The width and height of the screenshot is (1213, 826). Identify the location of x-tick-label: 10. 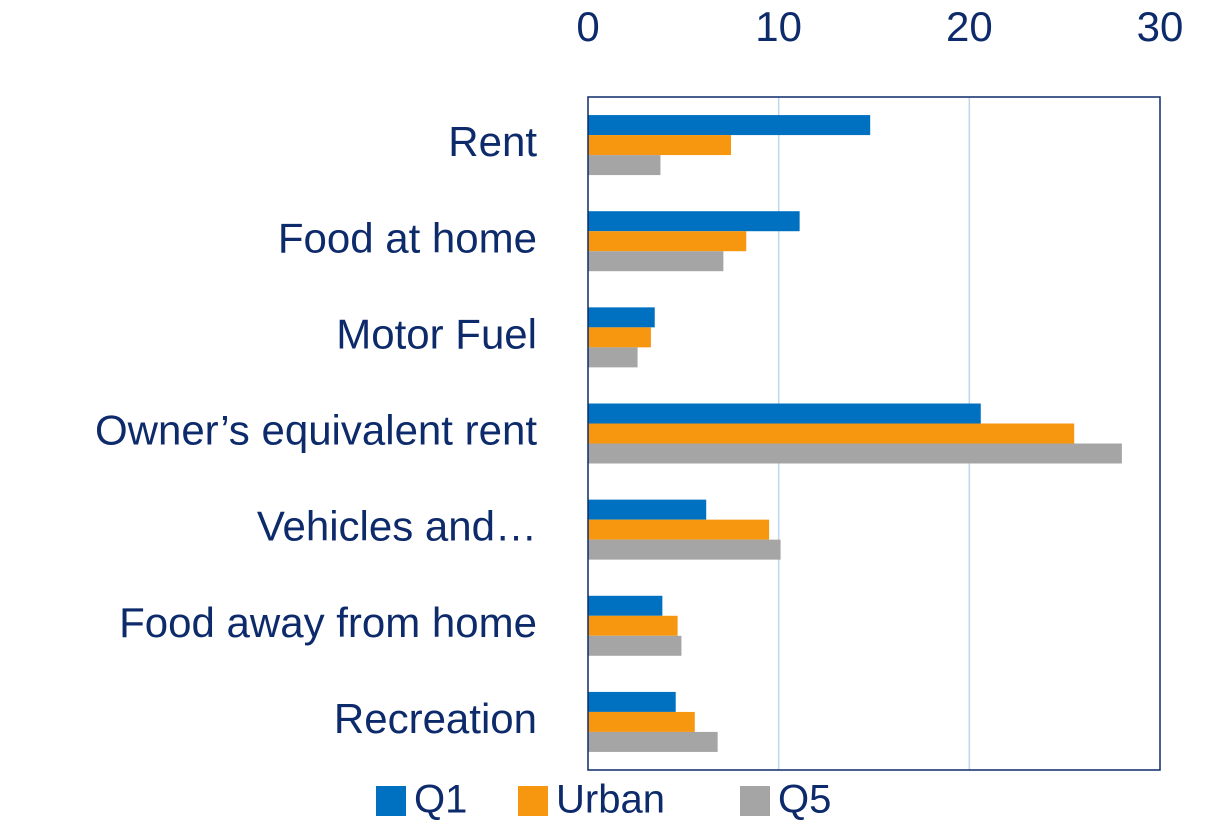
(778, 26).